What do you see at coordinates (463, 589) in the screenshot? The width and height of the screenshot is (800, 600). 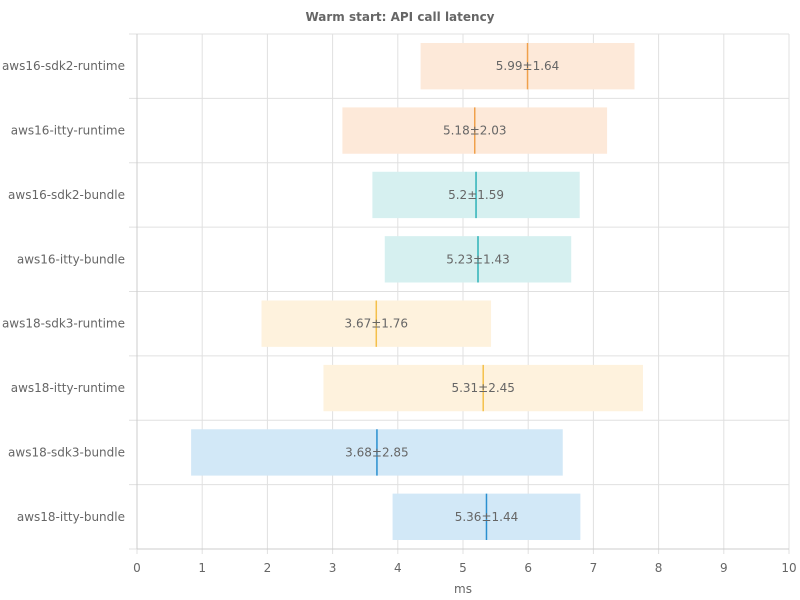 I see `x-axis-label: ms` at bounding box center [463, 589].